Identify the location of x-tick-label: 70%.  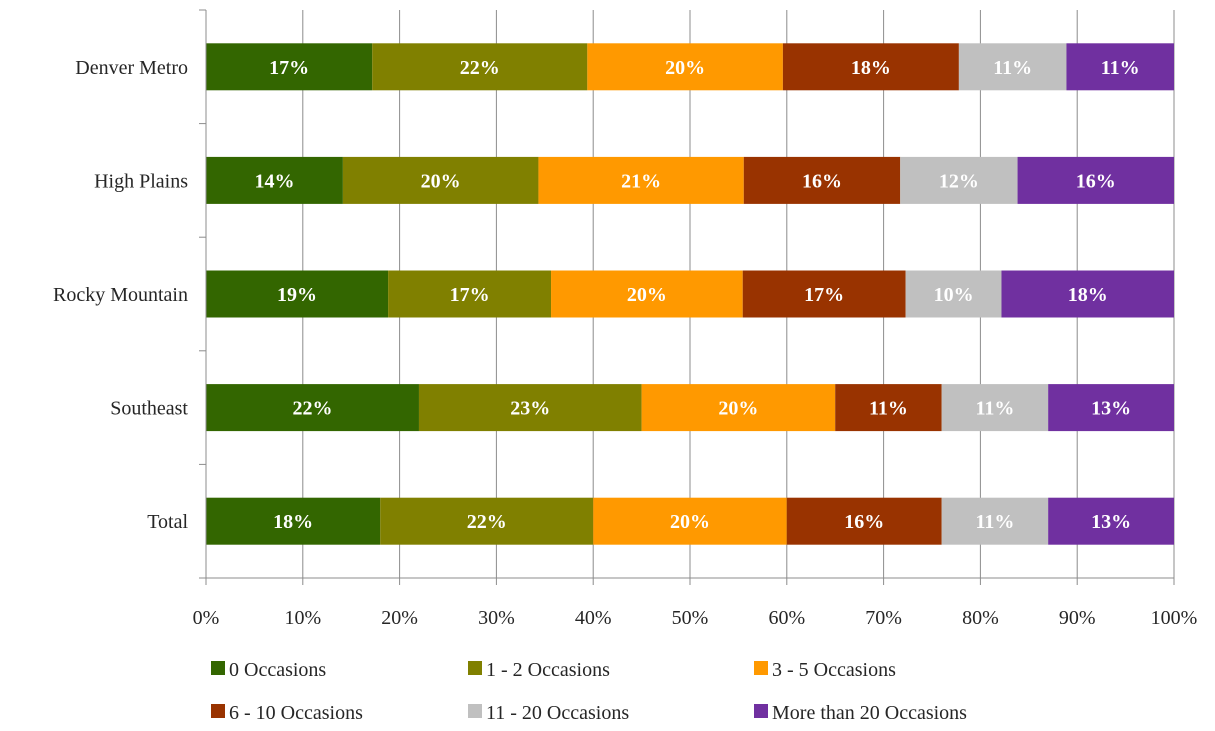
(883, 618).